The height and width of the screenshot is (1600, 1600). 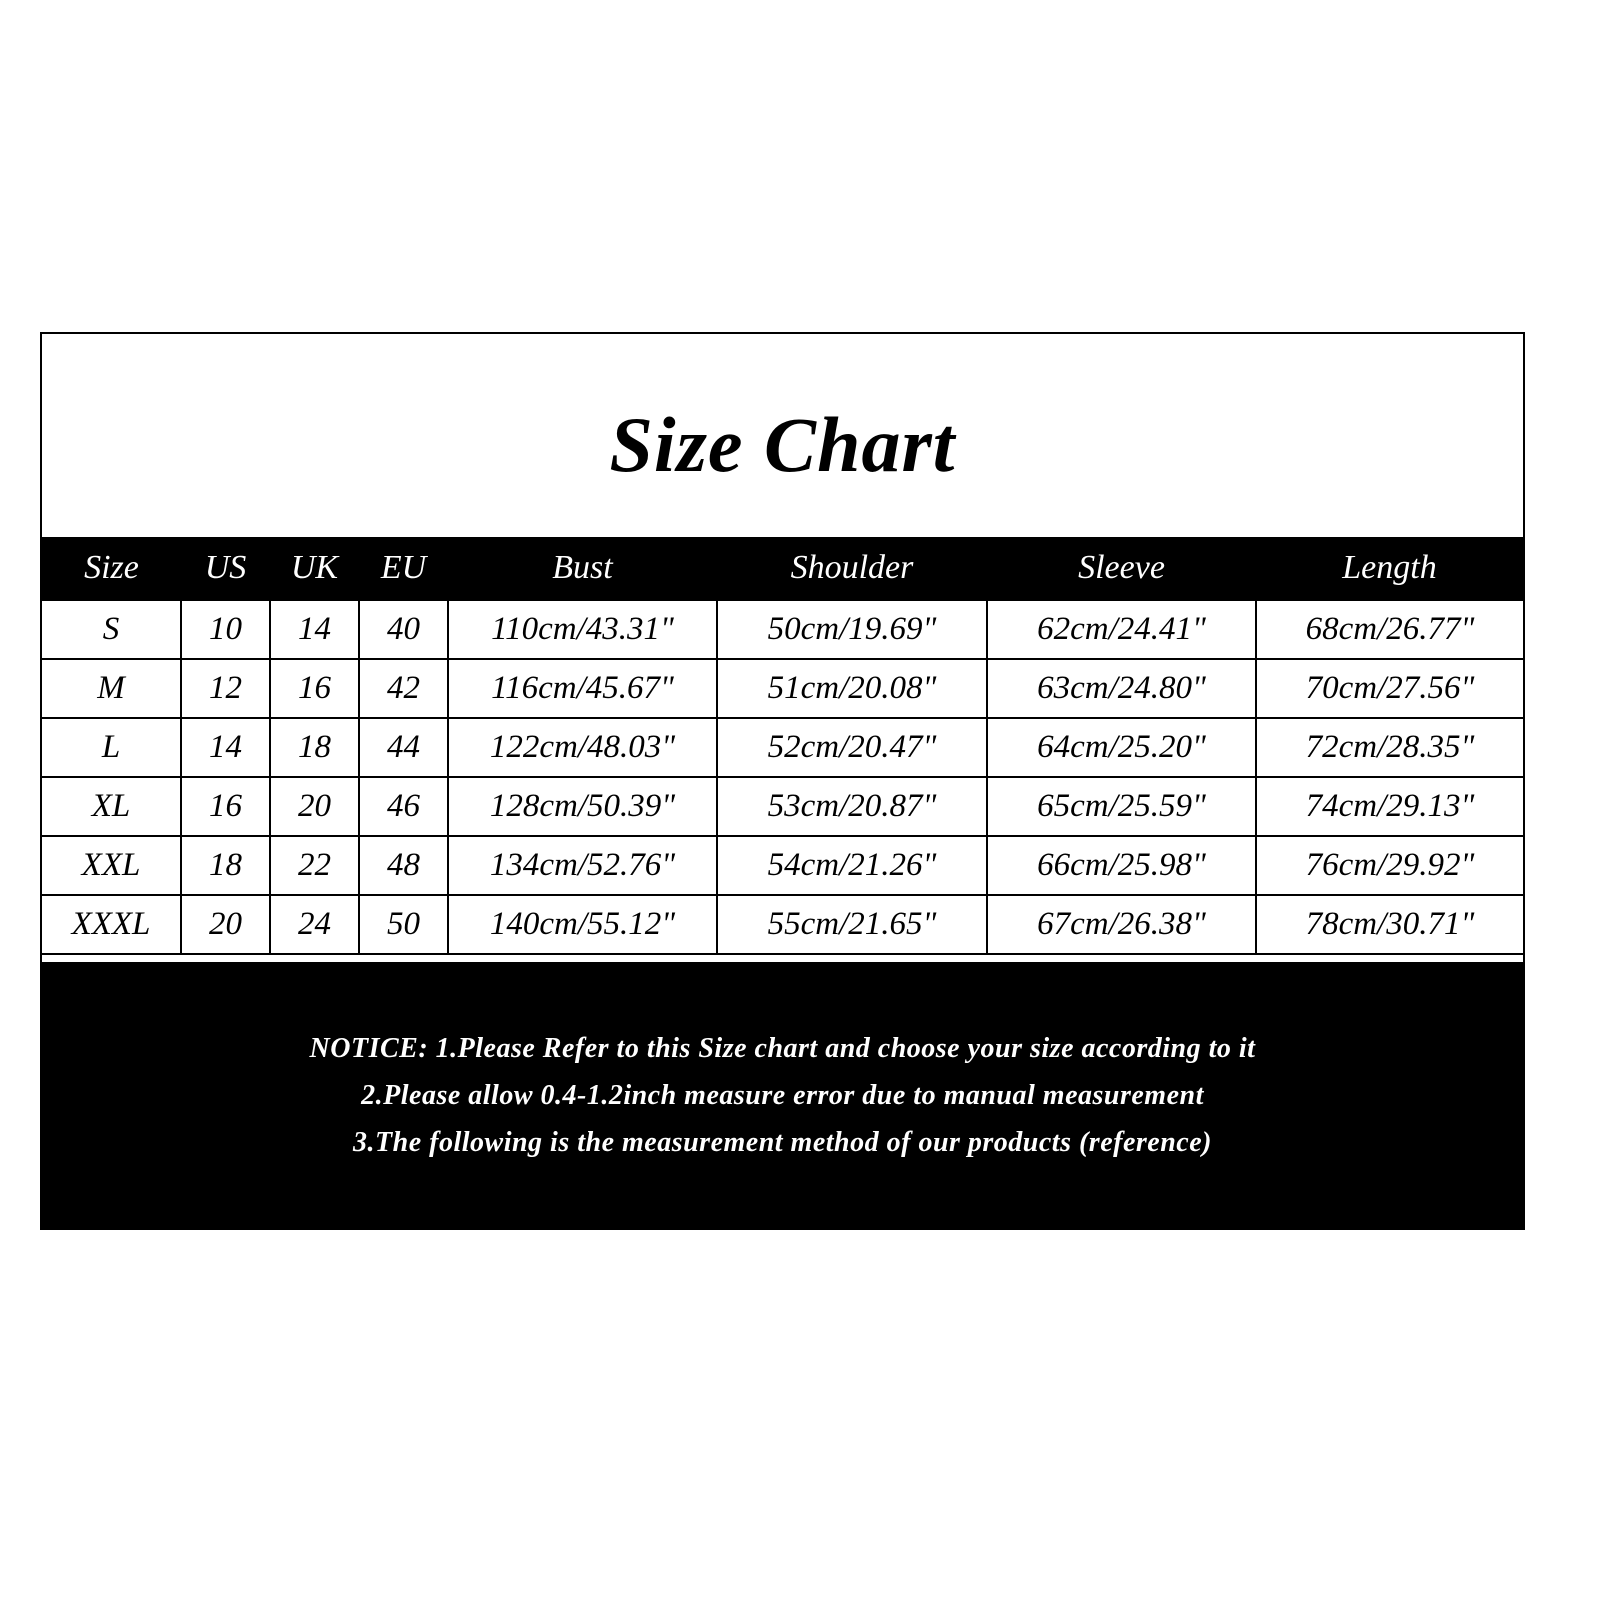 I want to click on column-header-length: Length, so click(x=1389, y=568).